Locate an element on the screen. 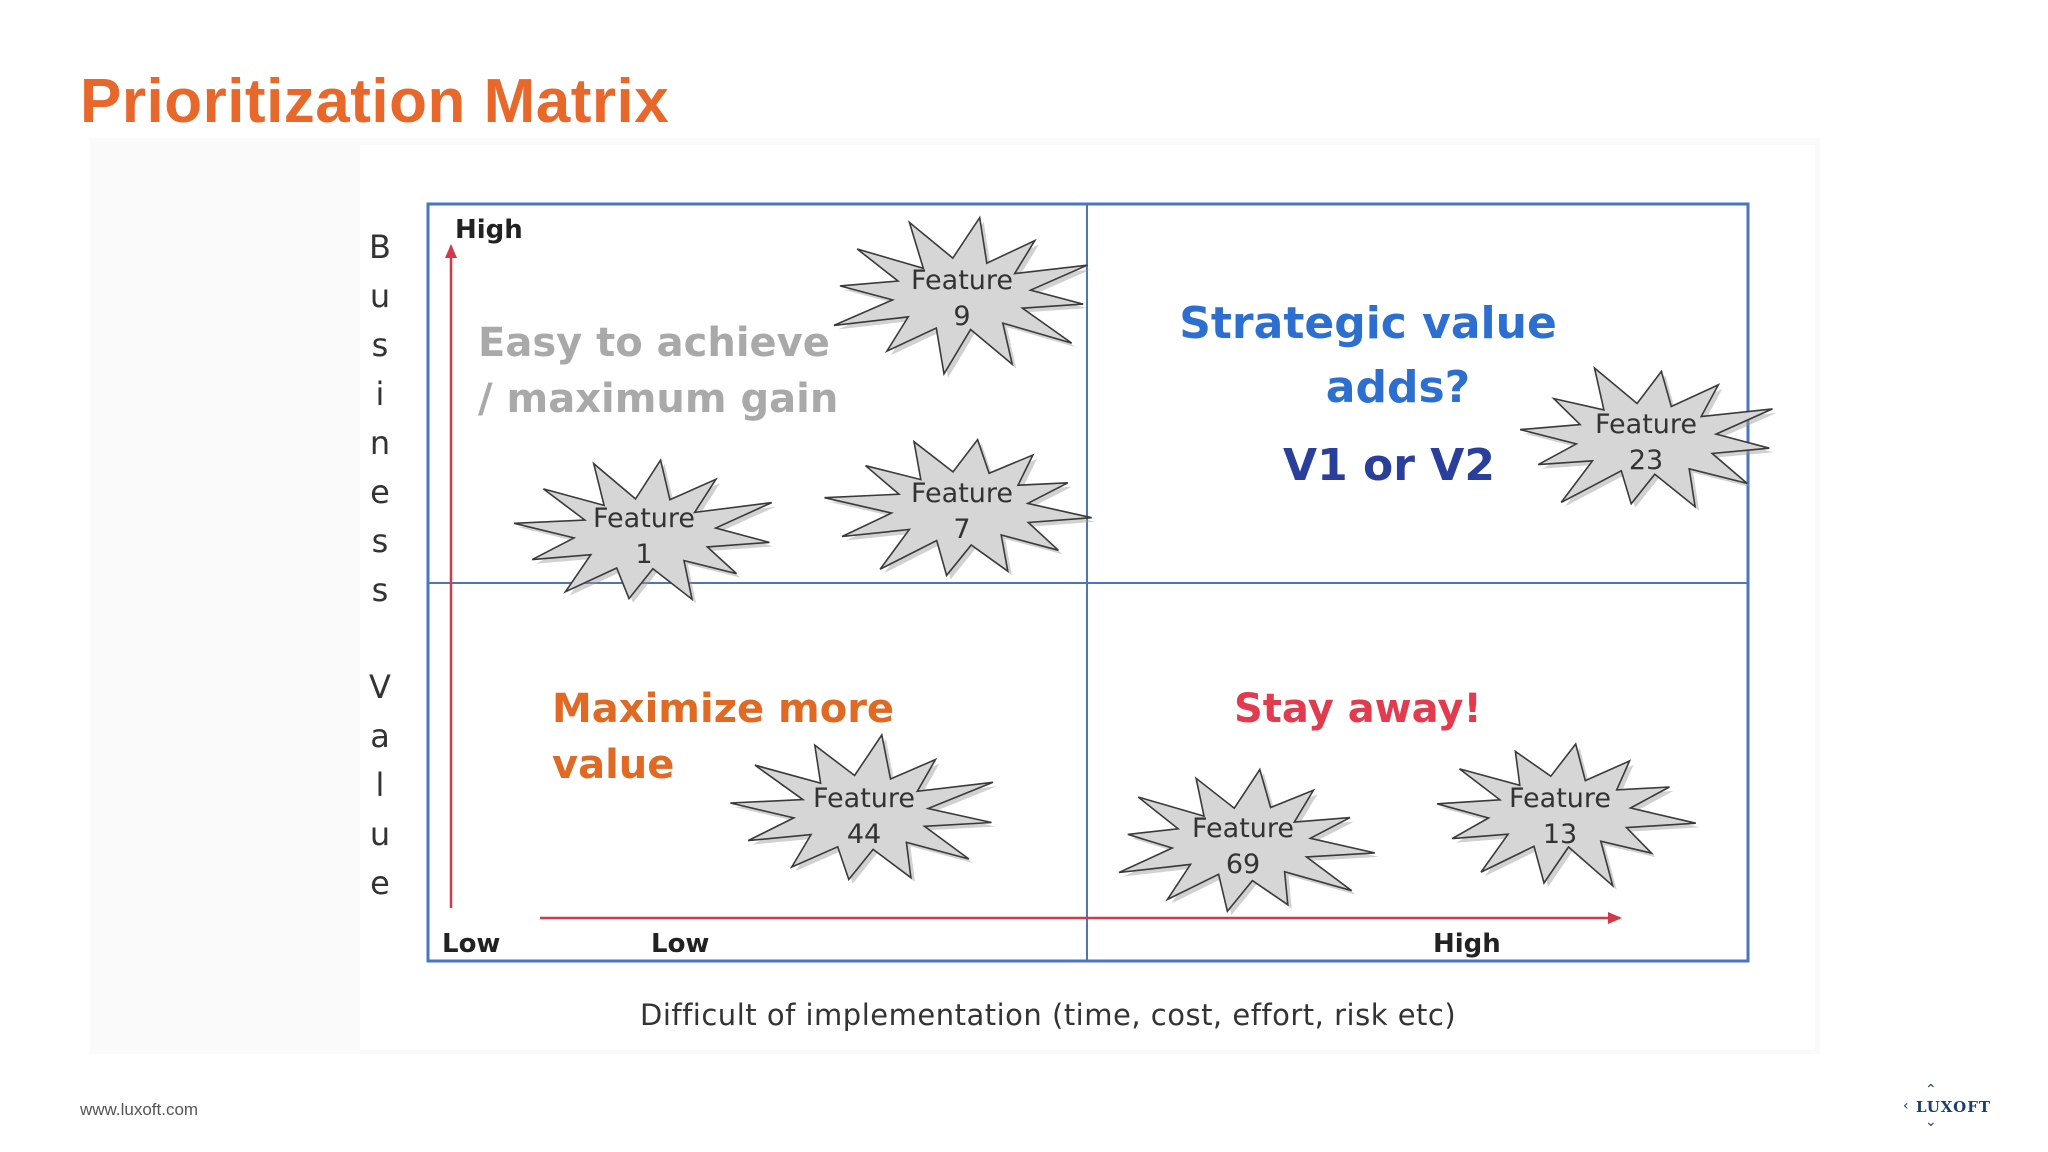 The width and height of the screenshot is (2048, 1152). feature-burst-23: Feature 23 is located at coordinates (1648, 438).